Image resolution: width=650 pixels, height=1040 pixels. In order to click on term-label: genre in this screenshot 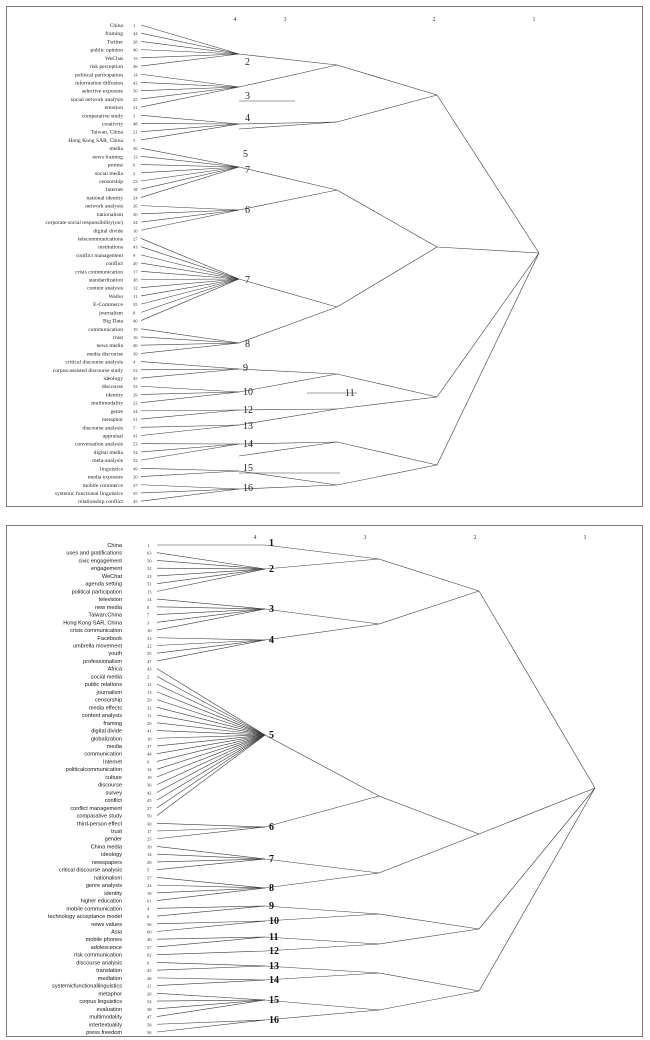, I will do `click(117, 412)`.